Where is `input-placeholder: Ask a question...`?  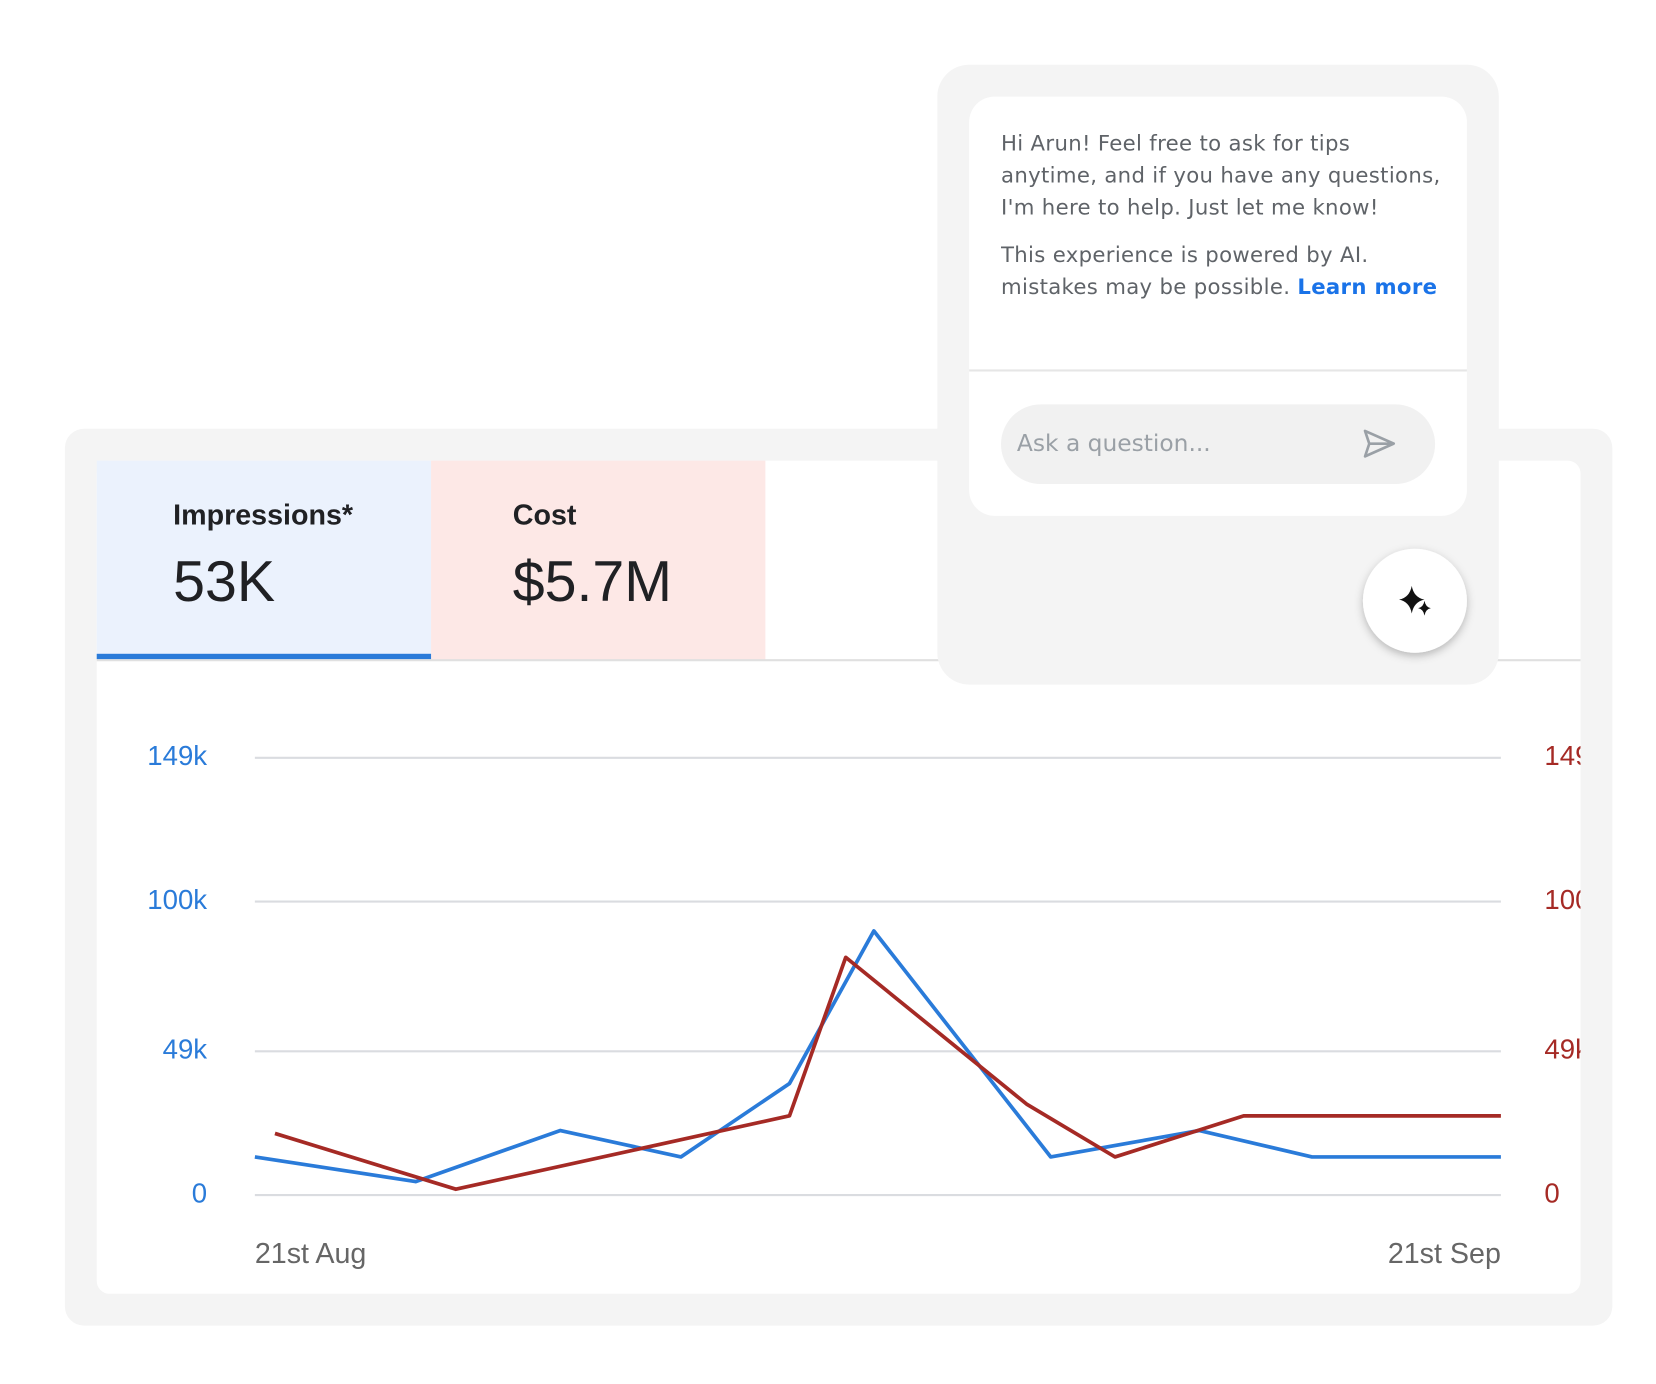 input-placeholder: Ask a question... is located at coordinates (1114, 443).